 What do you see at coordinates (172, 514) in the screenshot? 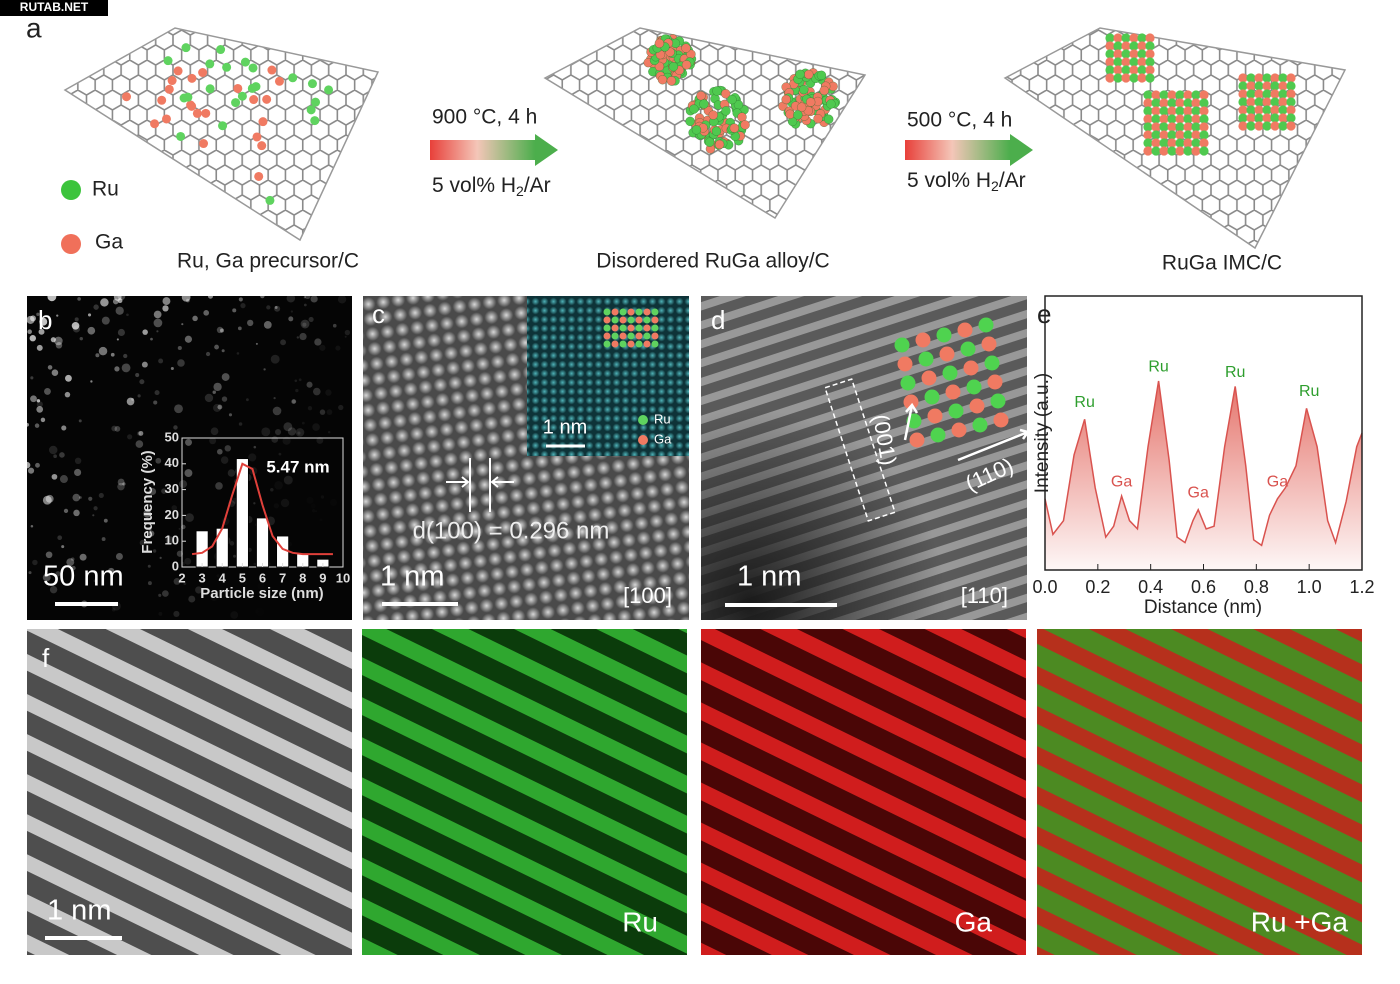
I see `y-tick-label: 20` at bounding box center [172, 514].